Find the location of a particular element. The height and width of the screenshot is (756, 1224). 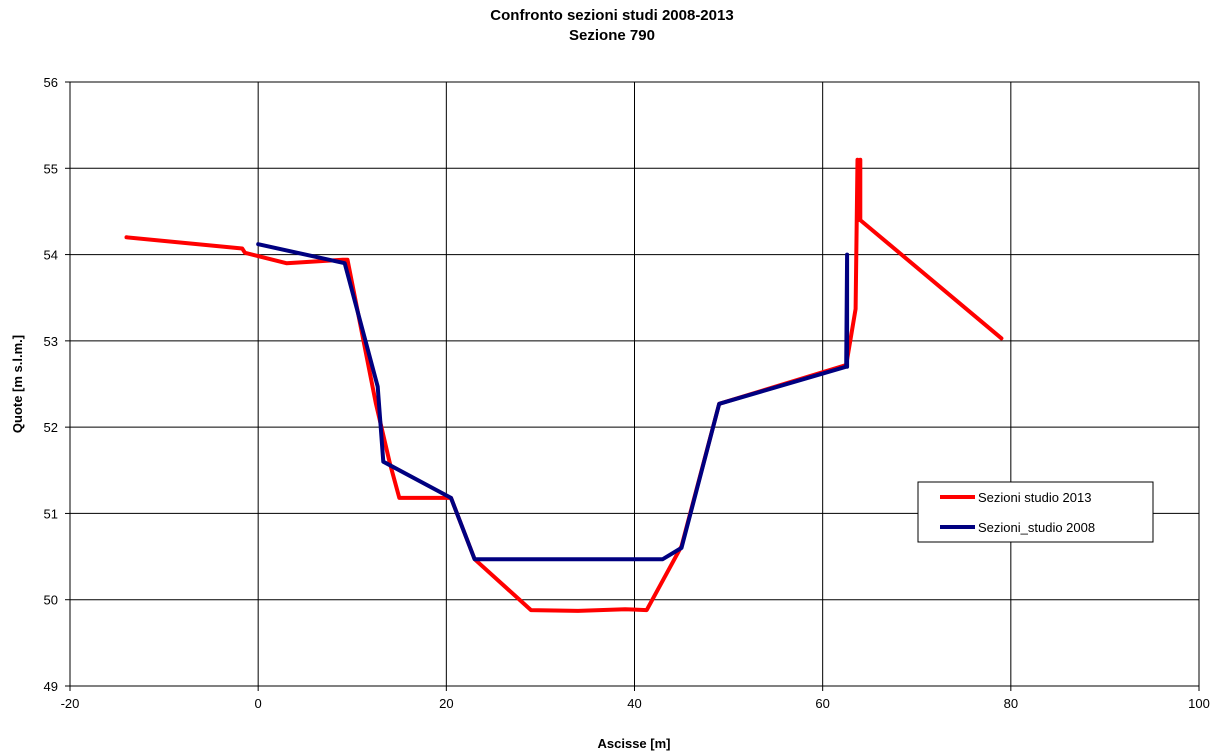

x-tick-label: 80 is located at coordinates (1011, 703).